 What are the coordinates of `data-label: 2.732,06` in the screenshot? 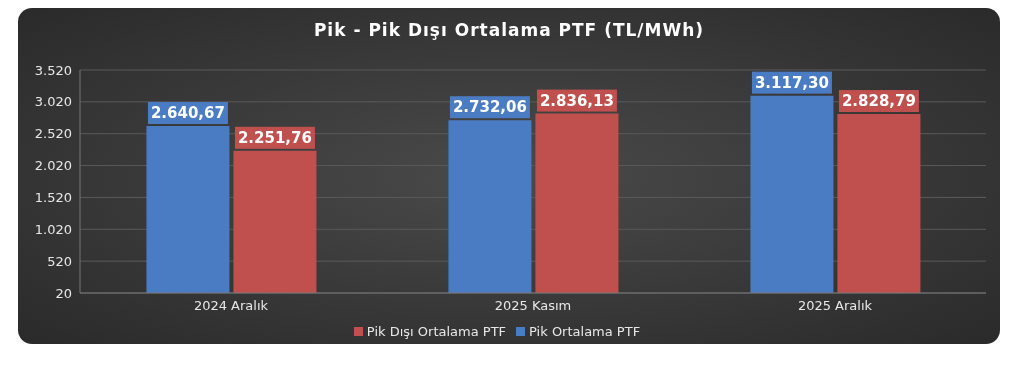 It's located at (489, 107).